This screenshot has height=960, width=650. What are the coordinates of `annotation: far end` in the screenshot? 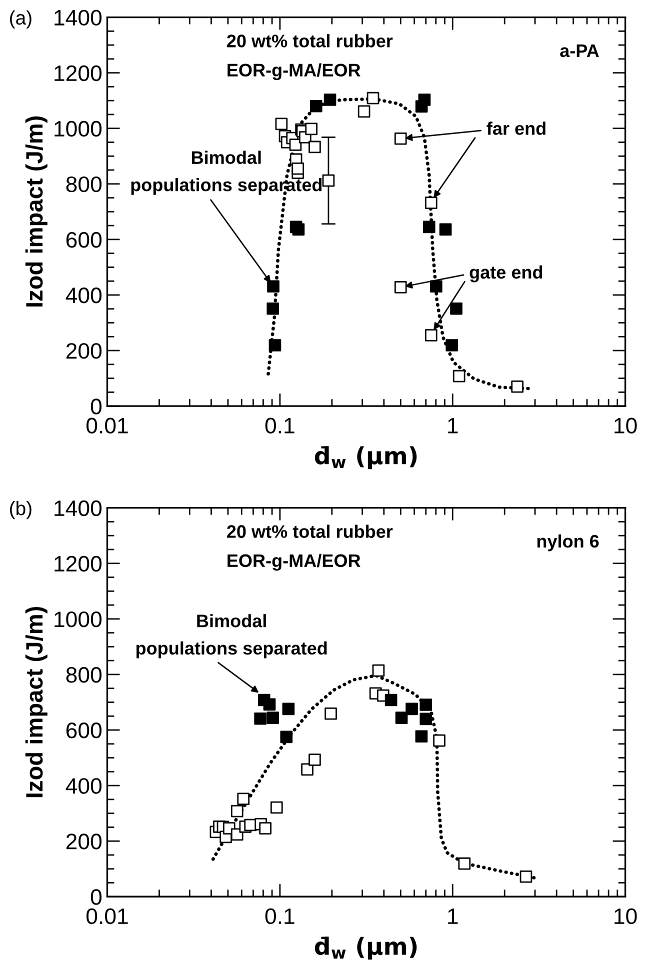 It's located at (516, 128).